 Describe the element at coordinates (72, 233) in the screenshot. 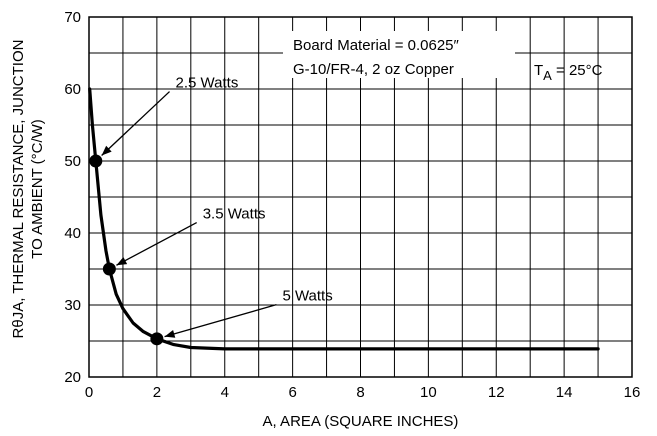

I see `y-tick-label: 40` at that location.